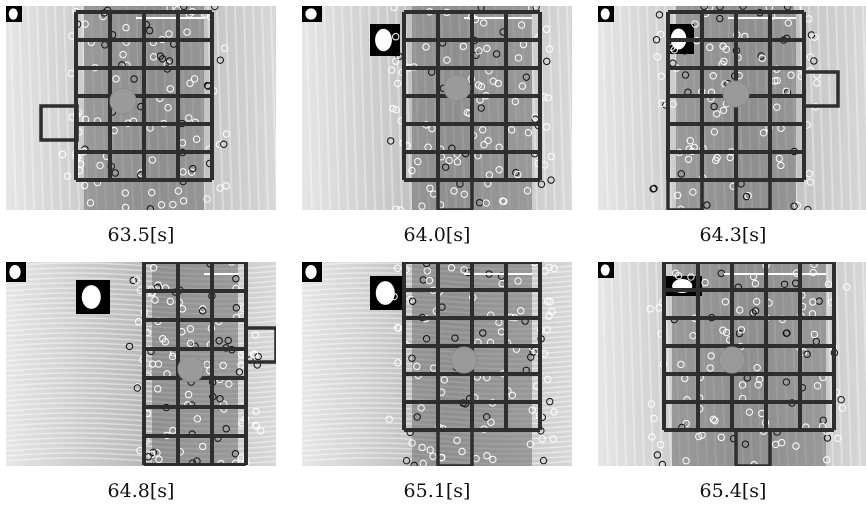 The image size is (866, 507). Describe the element at coordinates (437, 382) in the screenshot. I see `panel-5: 65.1[s]` at that location.